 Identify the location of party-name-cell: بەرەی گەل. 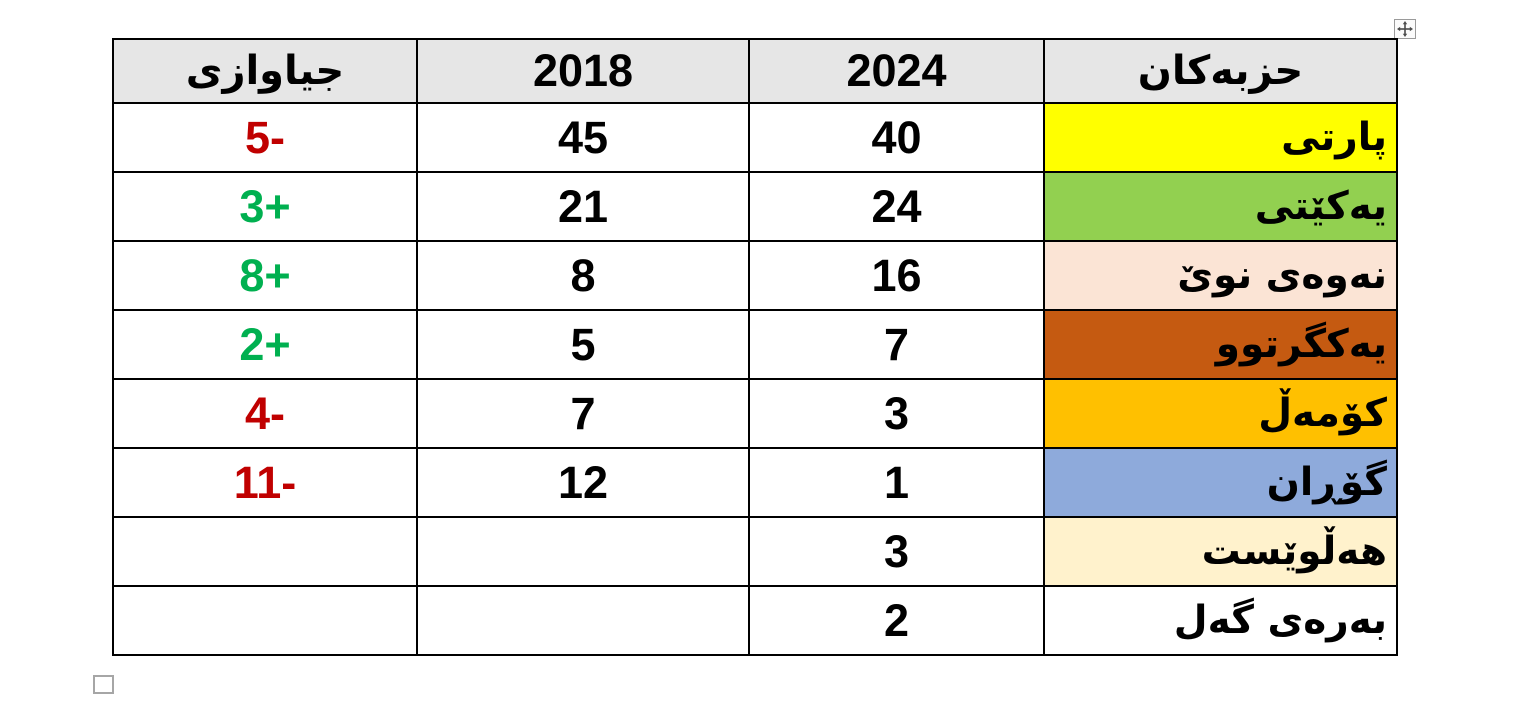
(1220, 620).